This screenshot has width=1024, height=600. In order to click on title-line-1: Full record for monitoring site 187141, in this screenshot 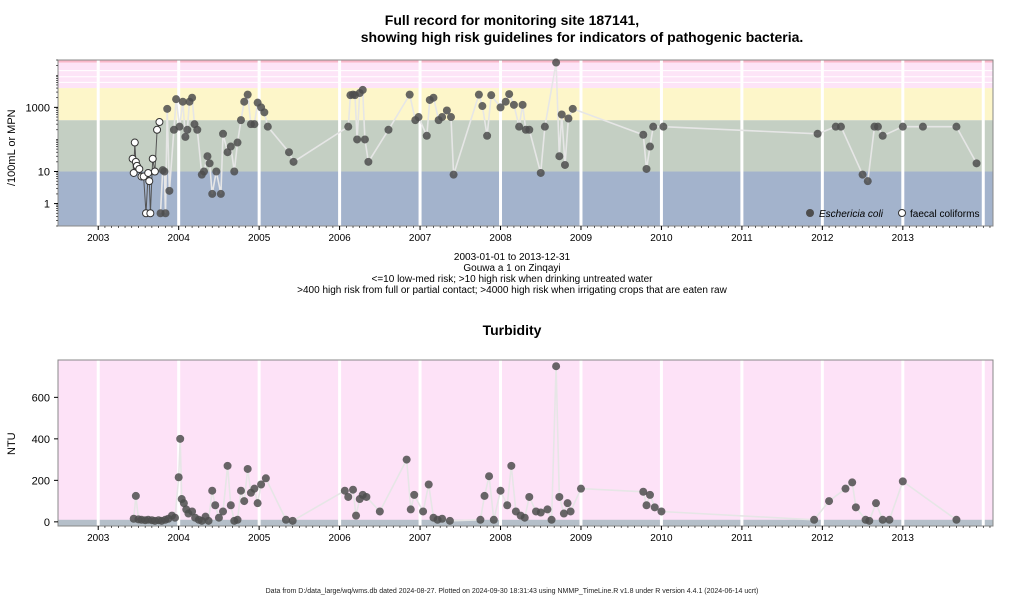, I will do `click(512, 20)`.